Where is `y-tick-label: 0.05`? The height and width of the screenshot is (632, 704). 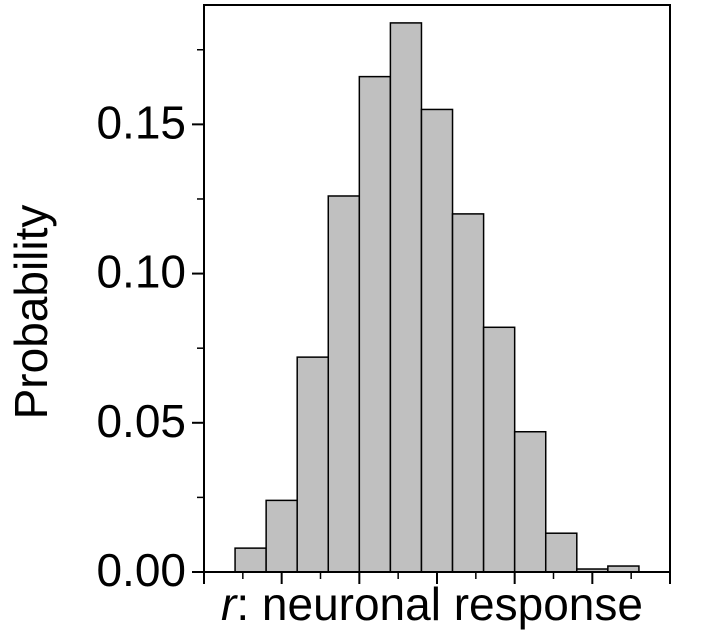
y-tick-label: 0.05 is located at coordinates (141, 421).